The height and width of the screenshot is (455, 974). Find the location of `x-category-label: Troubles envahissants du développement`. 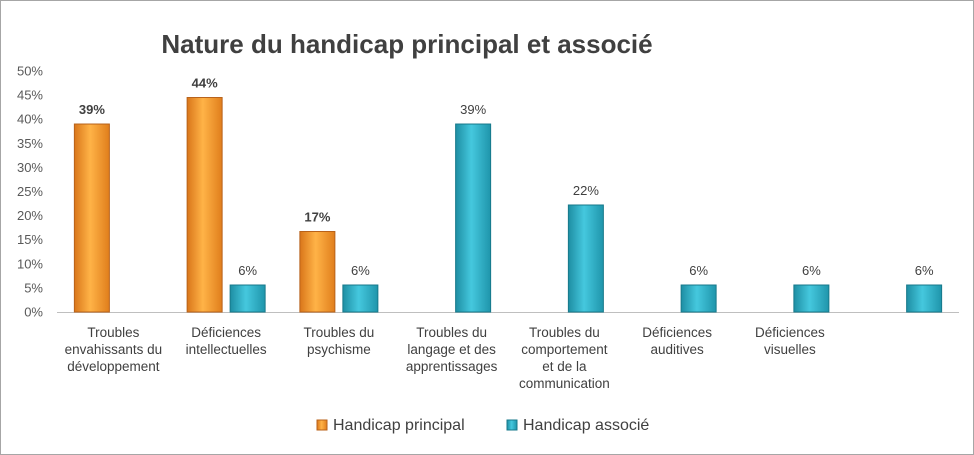

x-category-label: Troubles envahissants du développement is located at coordinates (114, 349).